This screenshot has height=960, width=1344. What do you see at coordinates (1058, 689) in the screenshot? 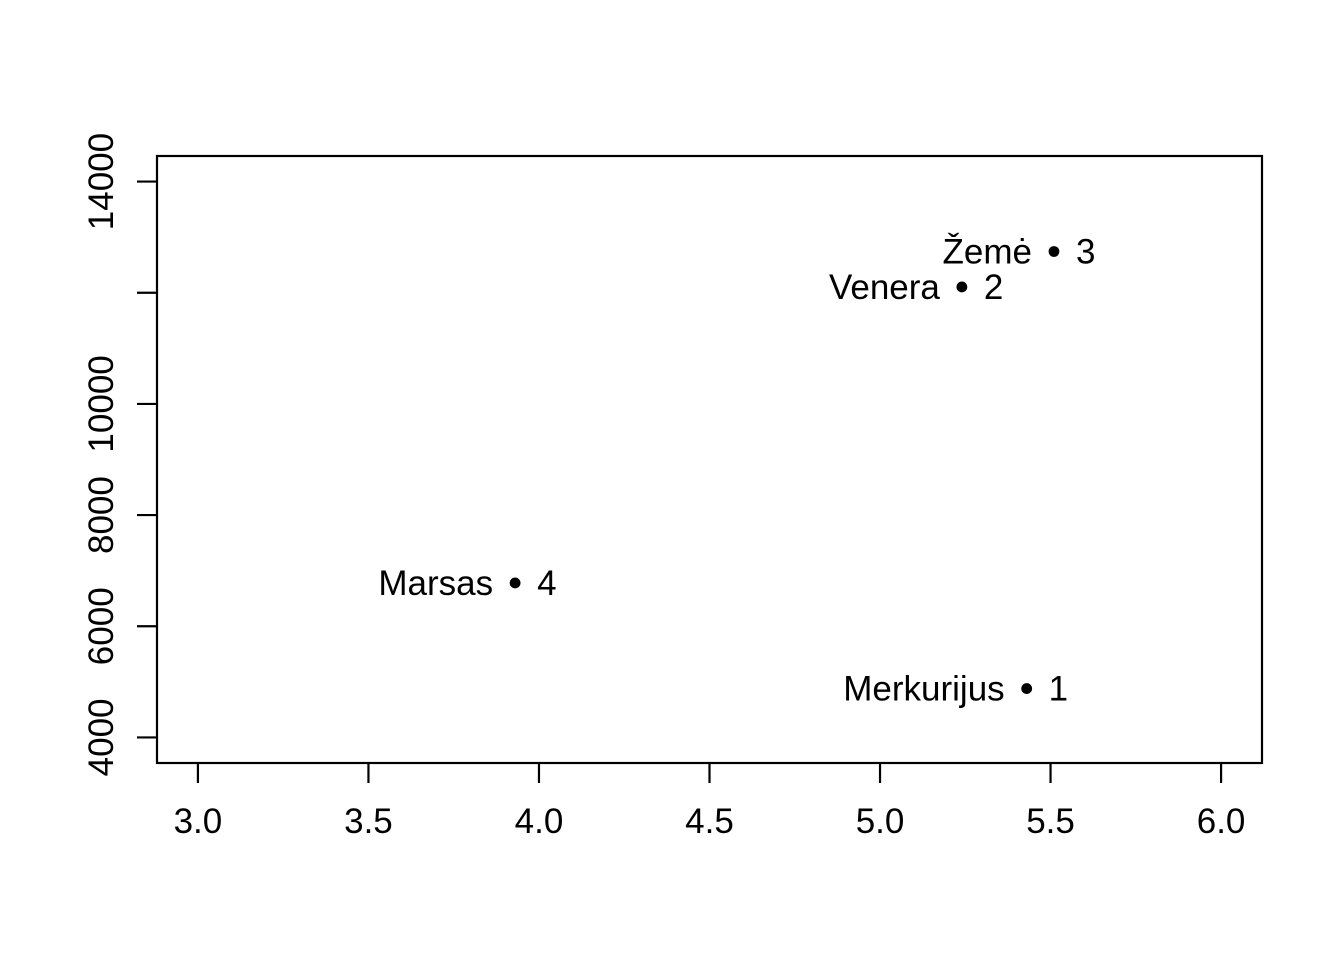
I see `data-point-number-label: 1` at bounding box center [1058, 689].